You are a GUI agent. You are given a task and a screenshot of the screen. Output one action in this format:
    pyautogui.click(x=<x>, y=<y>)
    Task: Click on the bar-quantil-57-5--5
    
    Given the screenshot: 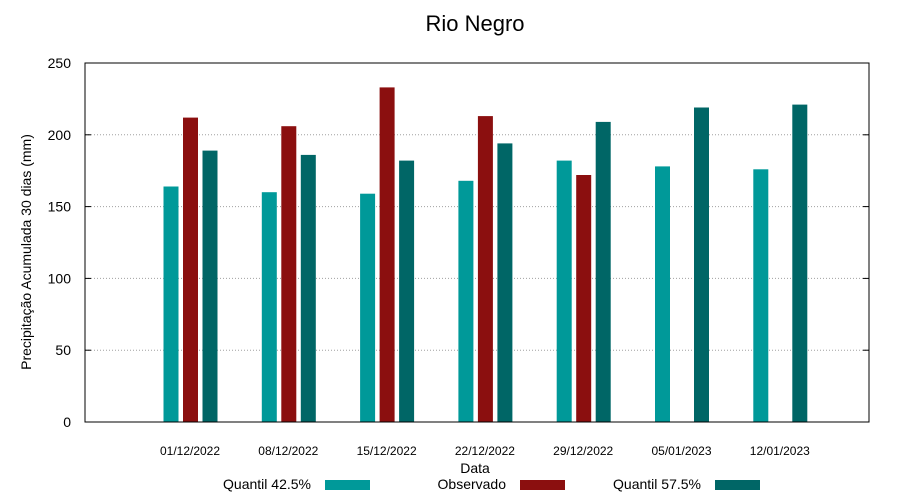 What is the action you would take?
    pyautogui.click(x=701, y=264)
    